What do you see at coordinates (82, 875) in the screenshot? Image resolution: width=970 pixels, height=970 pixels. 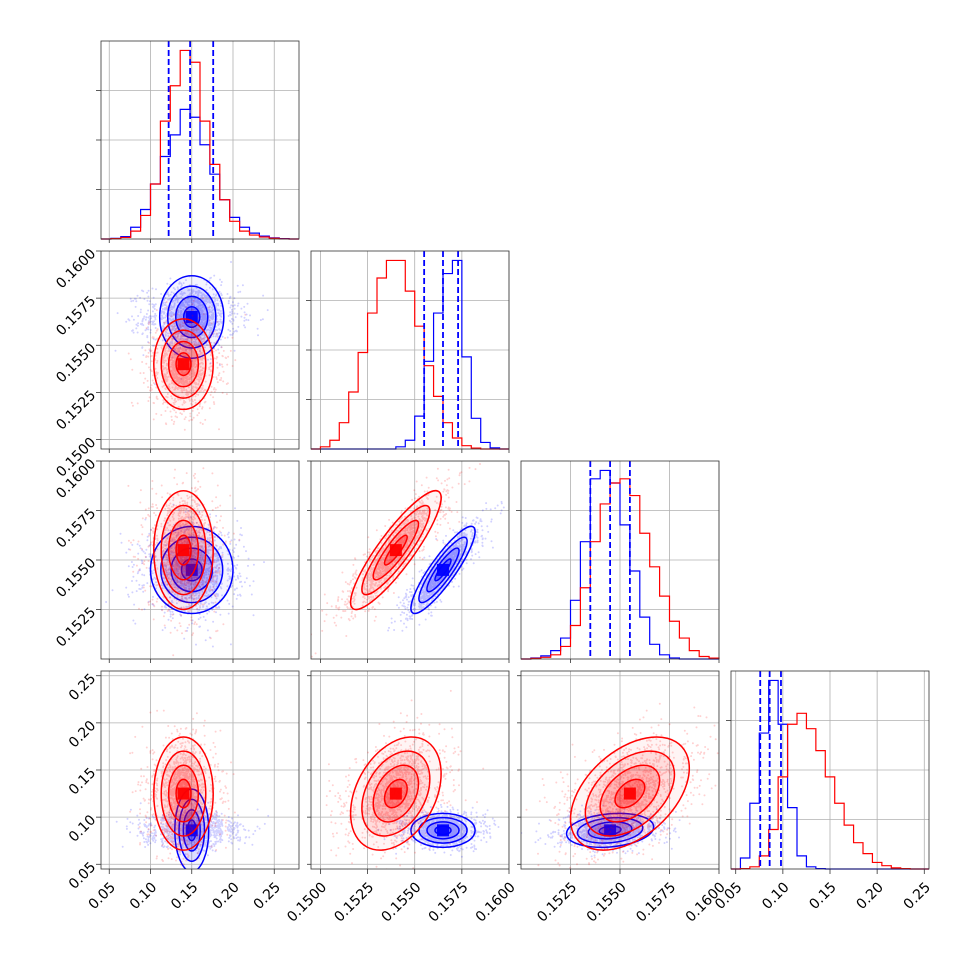 I see `y-tick-label: 0.05` at bounding box center [82, 875].